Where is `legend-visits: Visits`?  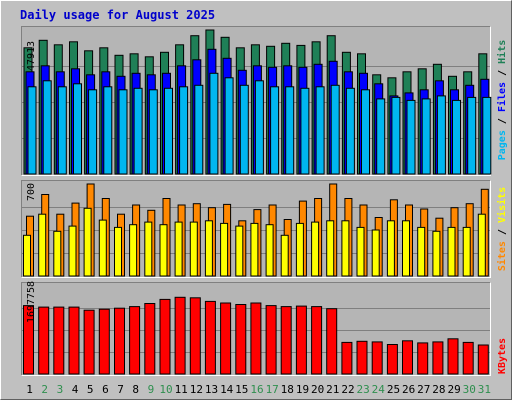
legend-visits: Visits is located at coordinates (502, 205).